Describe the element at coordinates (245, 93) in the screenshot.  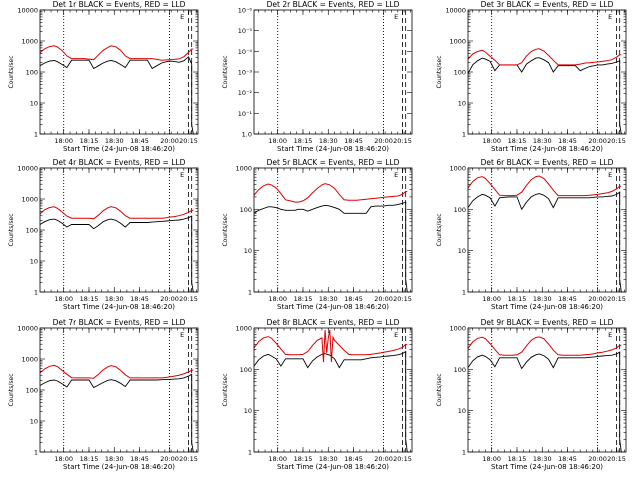
I see `y-tick-label: 10⁻²` at that location.